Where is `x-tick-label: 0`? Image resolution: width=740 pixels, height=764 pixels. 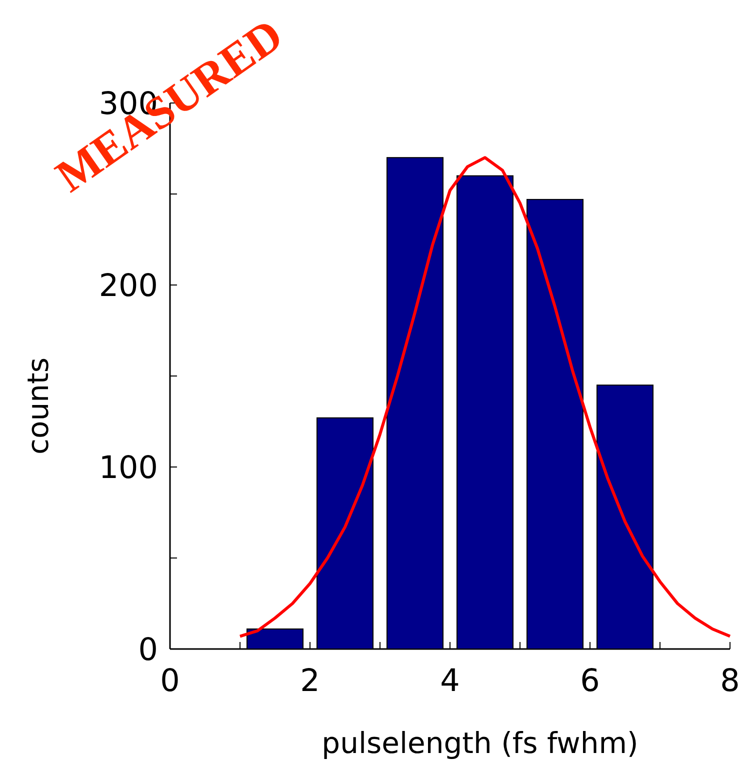 x-tick-label: 0 is located at coordinates (170, 681).